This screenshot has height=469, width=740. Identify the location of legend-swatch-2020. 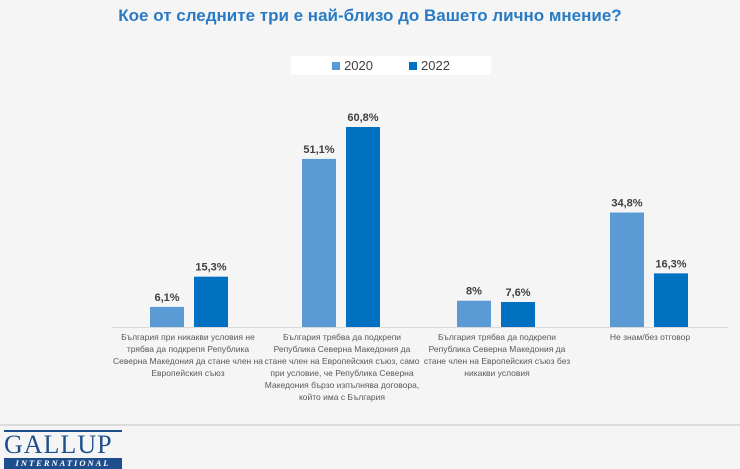
(336, 65).